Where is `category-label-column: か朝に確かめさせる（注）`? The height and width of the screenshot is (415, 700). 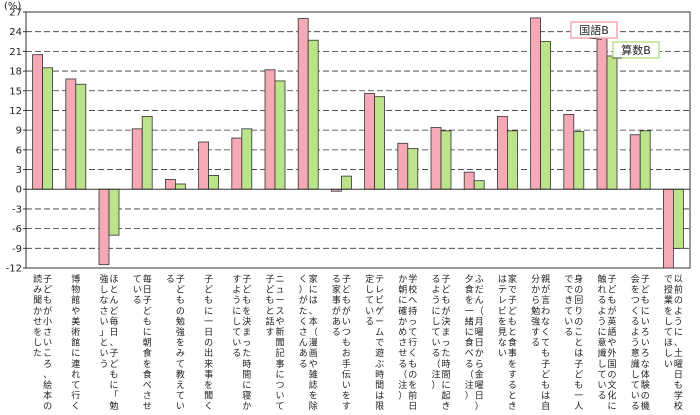 category-label-column: か朝に確かめさせる（注） is located at coordinates (402, 338).